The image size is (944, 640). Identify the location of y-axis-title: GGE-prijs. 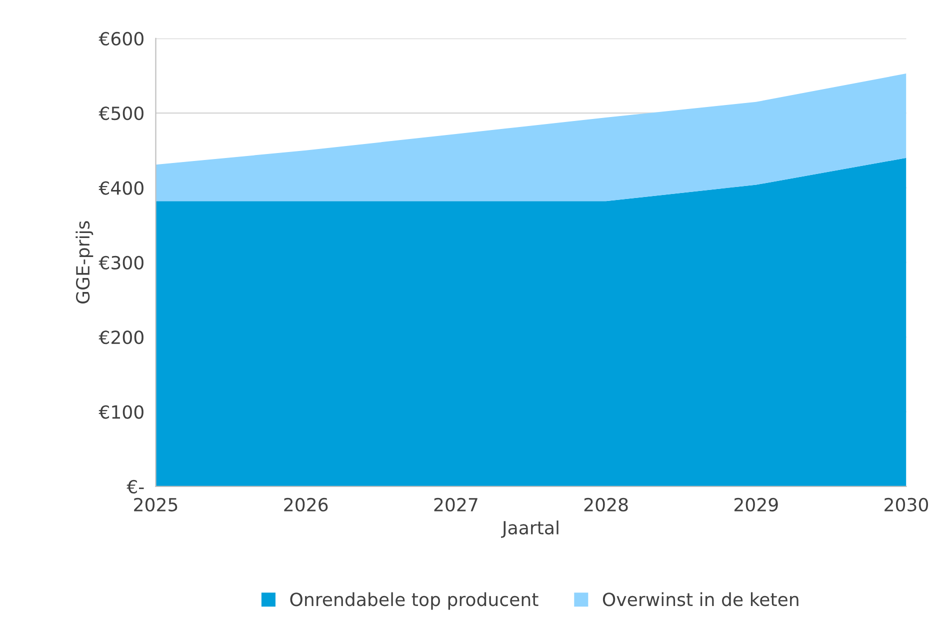
(85, 262).